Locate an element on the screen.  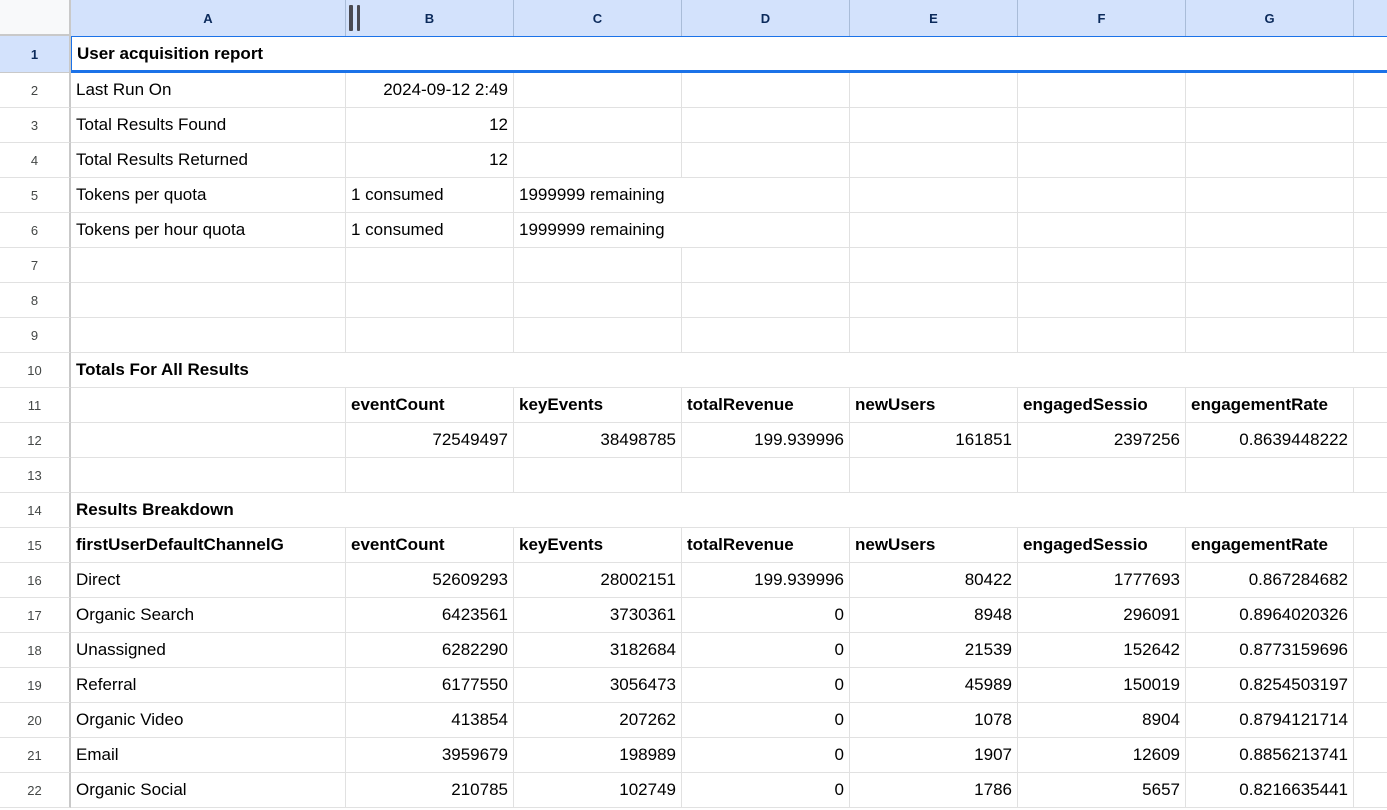
cell-e22-newusers: 1786 is located at coordinates (934, 790).